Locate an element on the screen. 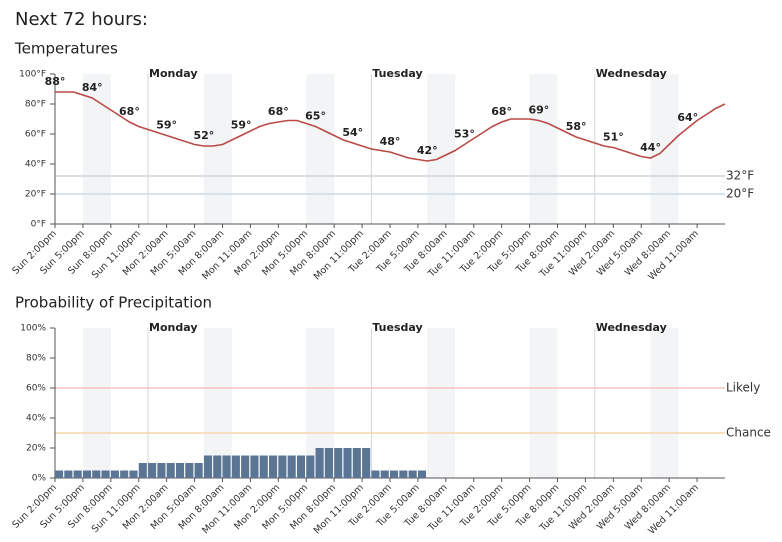  value-label: 88° is located at coordinates (55, 81).